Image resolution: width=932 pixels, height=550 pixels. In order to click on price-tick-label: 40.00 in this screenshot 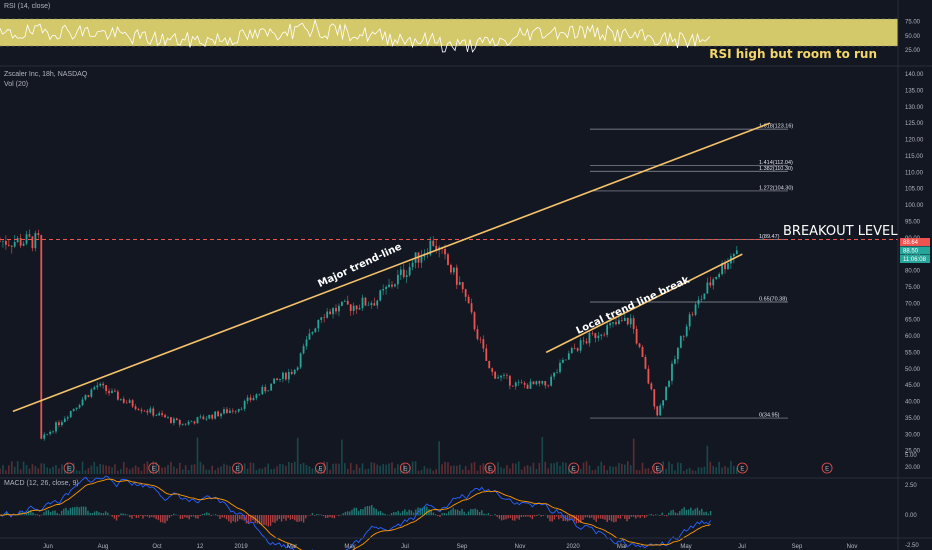, I will do `click(913, 403)`.